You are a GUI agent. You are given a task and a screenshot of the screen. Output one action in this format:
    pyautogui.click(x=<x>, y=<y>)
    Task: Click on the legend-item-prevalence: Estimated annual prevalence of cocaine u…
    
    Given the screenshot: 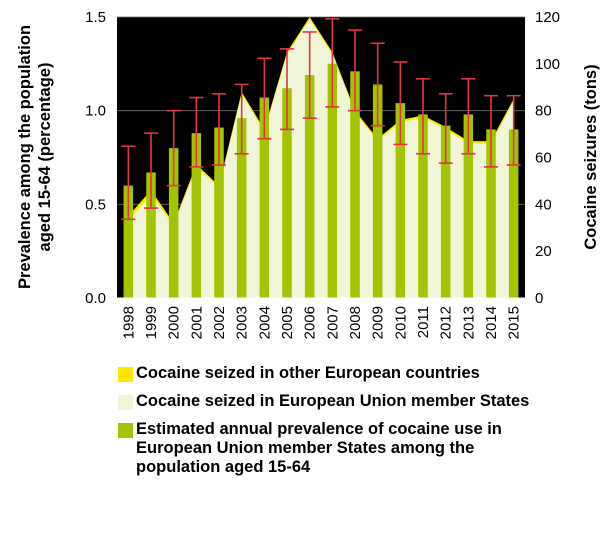 What is the action you would take?
    pyautogui.click(x=328, y=448)
    